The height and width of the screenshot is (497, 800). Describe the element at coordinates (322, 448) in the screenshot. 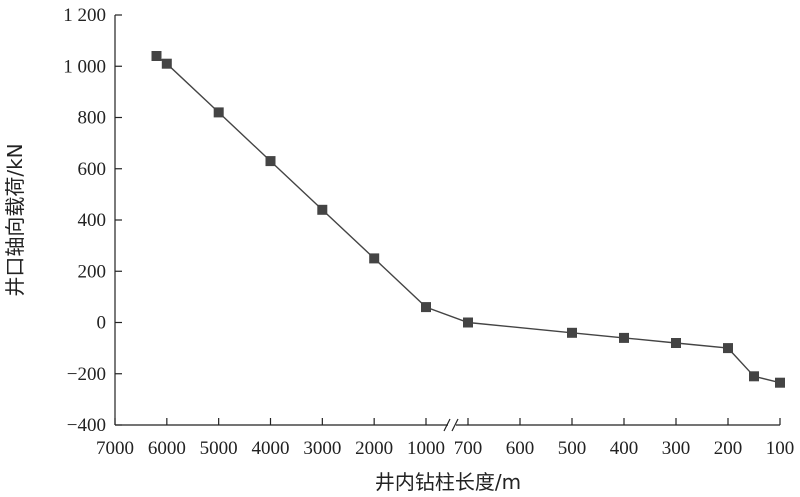

I see `x-tick-label: 3000` at that location.